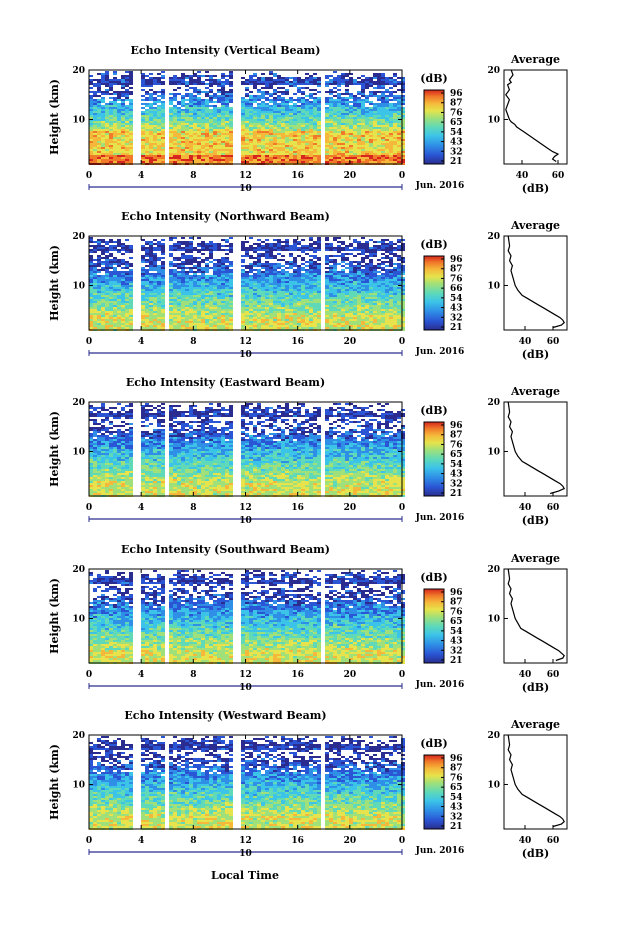  I want to click on panel-title: Echo Intensity (Vertical Beam), so click(225, 50).